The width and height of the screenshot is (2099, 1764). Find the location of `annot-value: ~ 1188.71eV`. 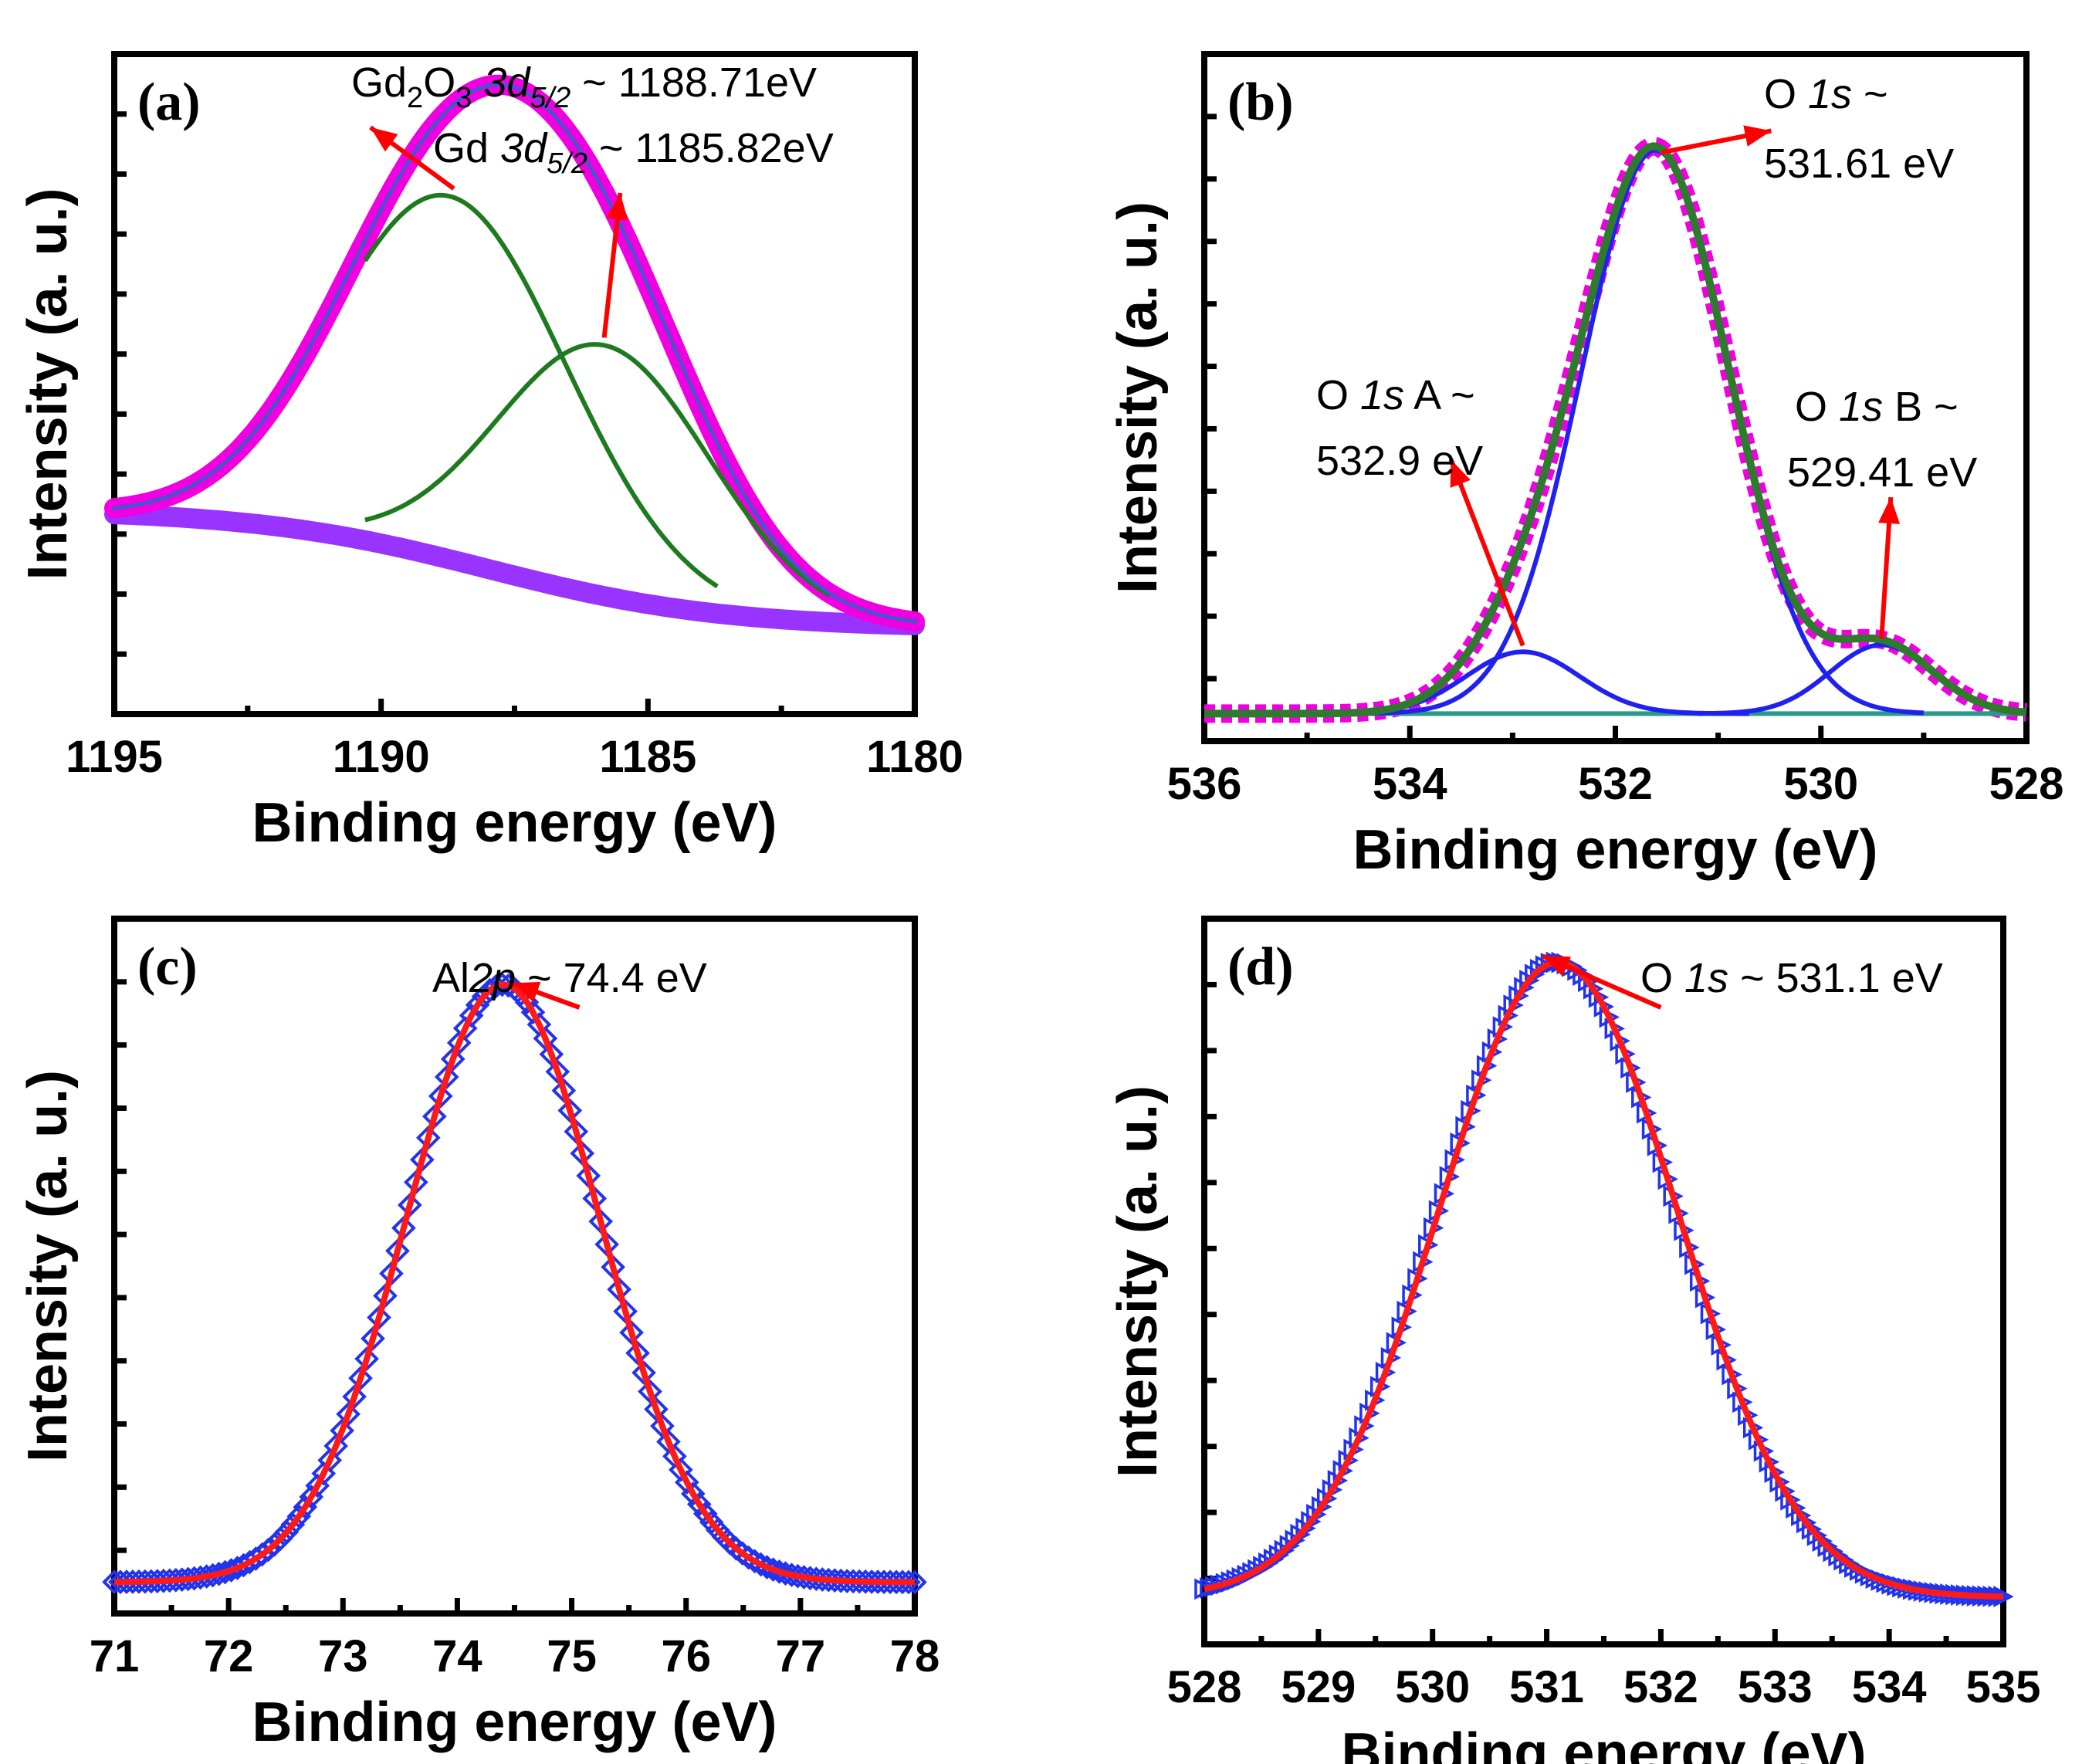

annot-value: ~ 1188.71eV is located at coordinates (694, 82).